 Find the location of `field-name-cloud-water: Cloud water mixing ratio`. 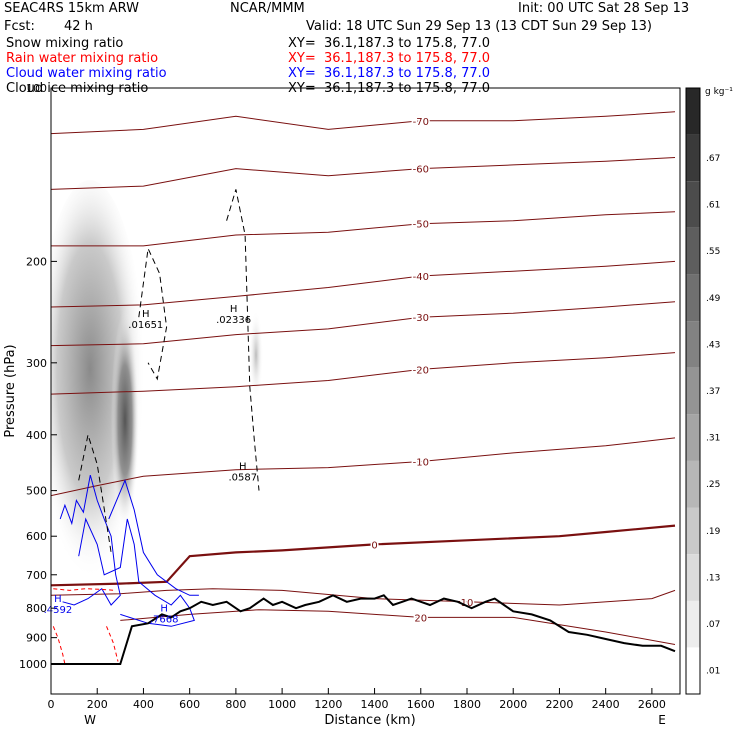

field-name-cloud-water: Cloud water mixing ratio is located at coordinates (86, 73).